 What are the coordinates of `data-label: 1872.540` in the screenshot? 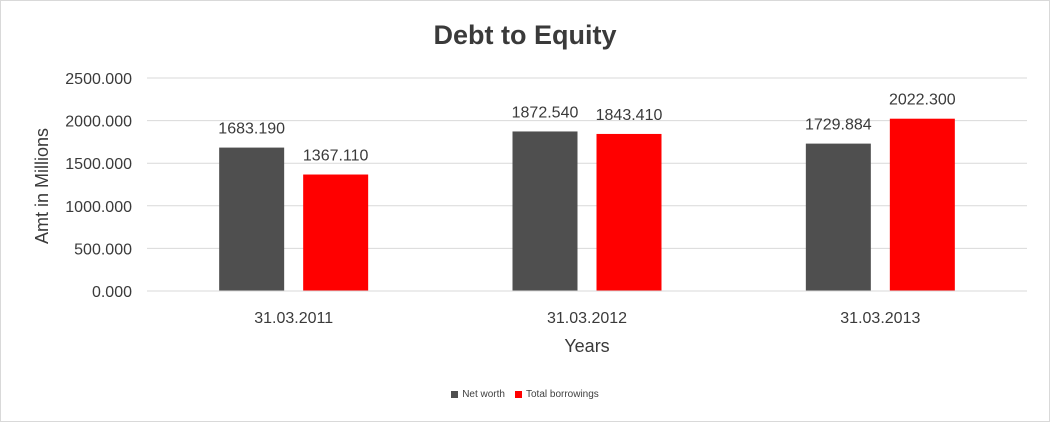 It's located at (545, 112).